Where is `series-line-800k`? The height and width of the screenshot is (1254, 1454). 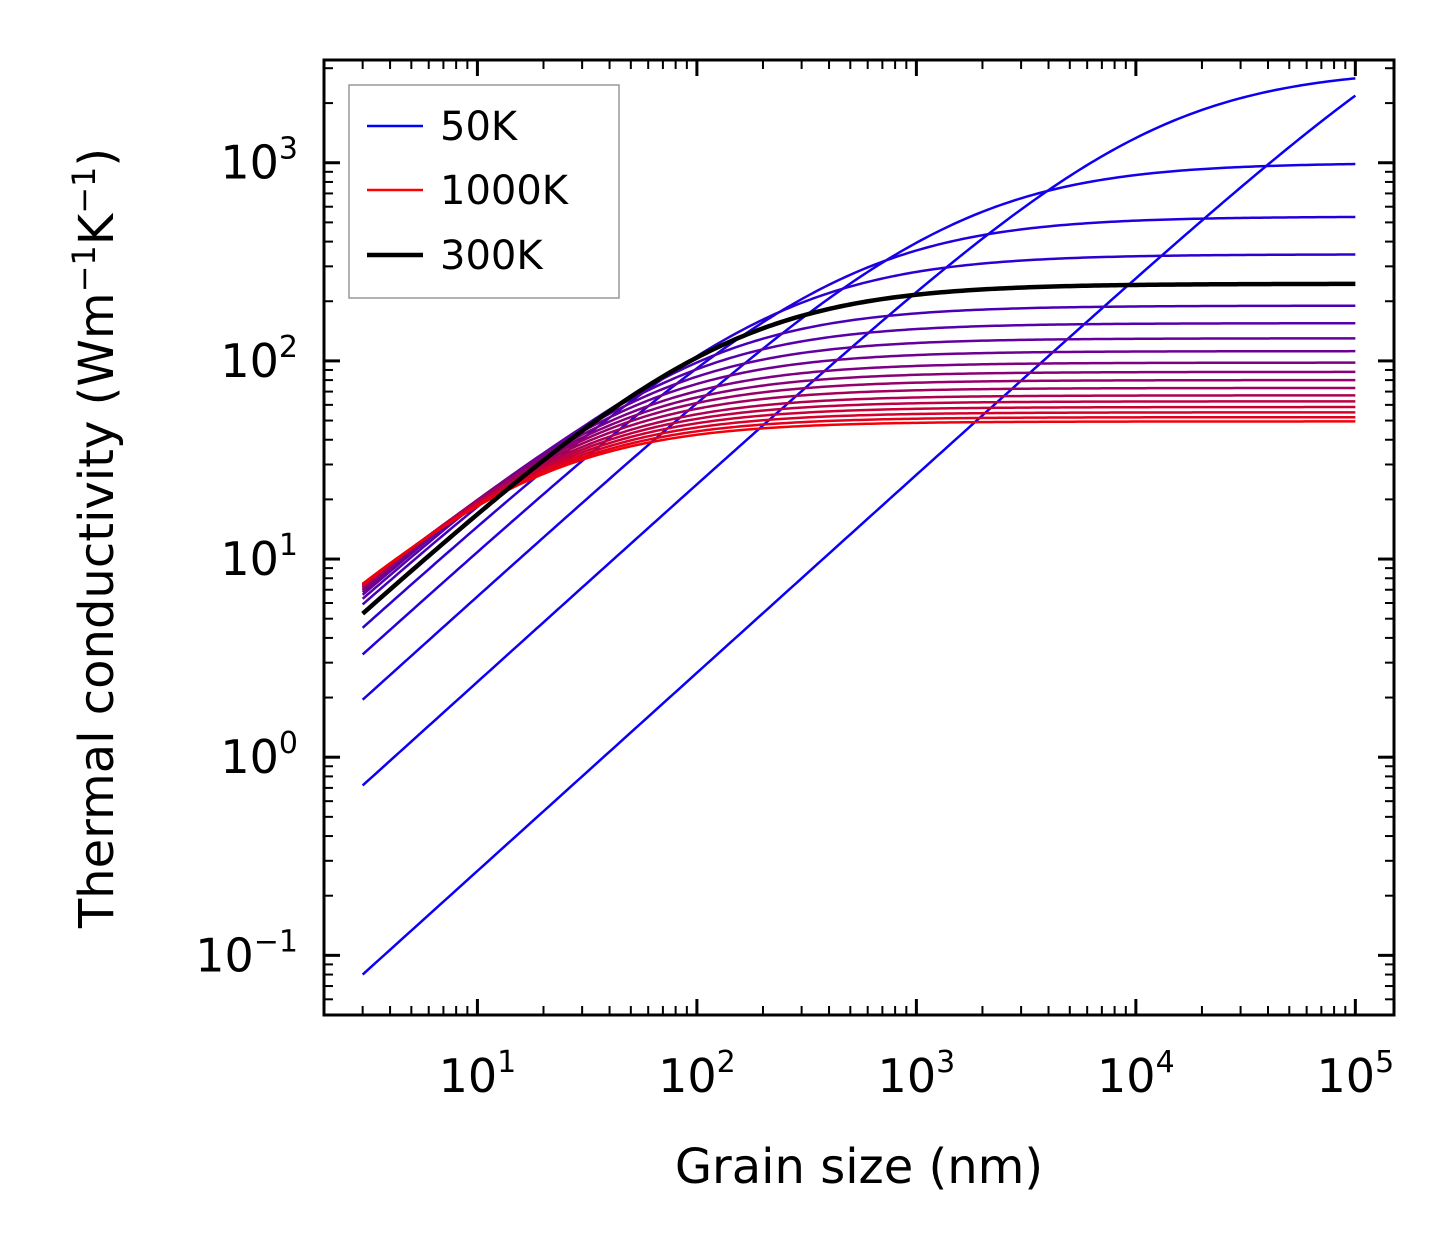 series-line-800k is located at coordinates (858, 493).